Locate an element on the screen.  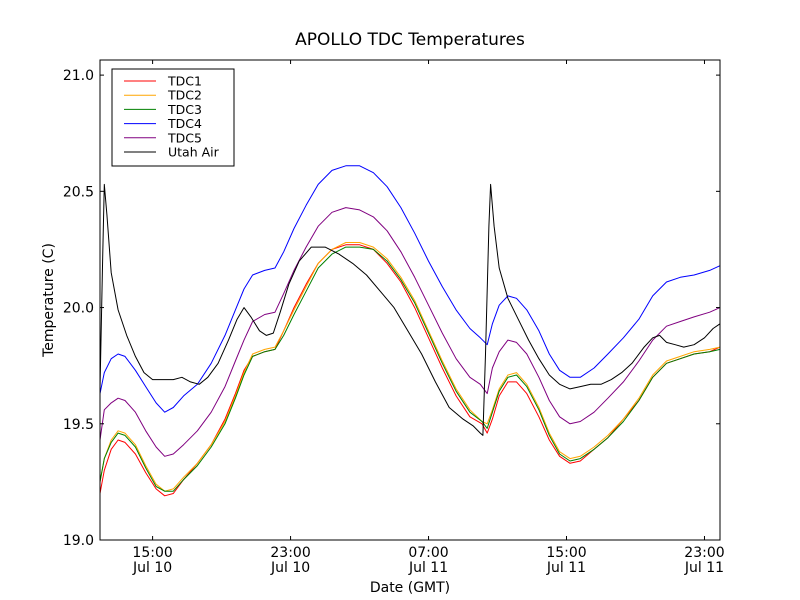
legend-box is located at coordinates (173, 117).